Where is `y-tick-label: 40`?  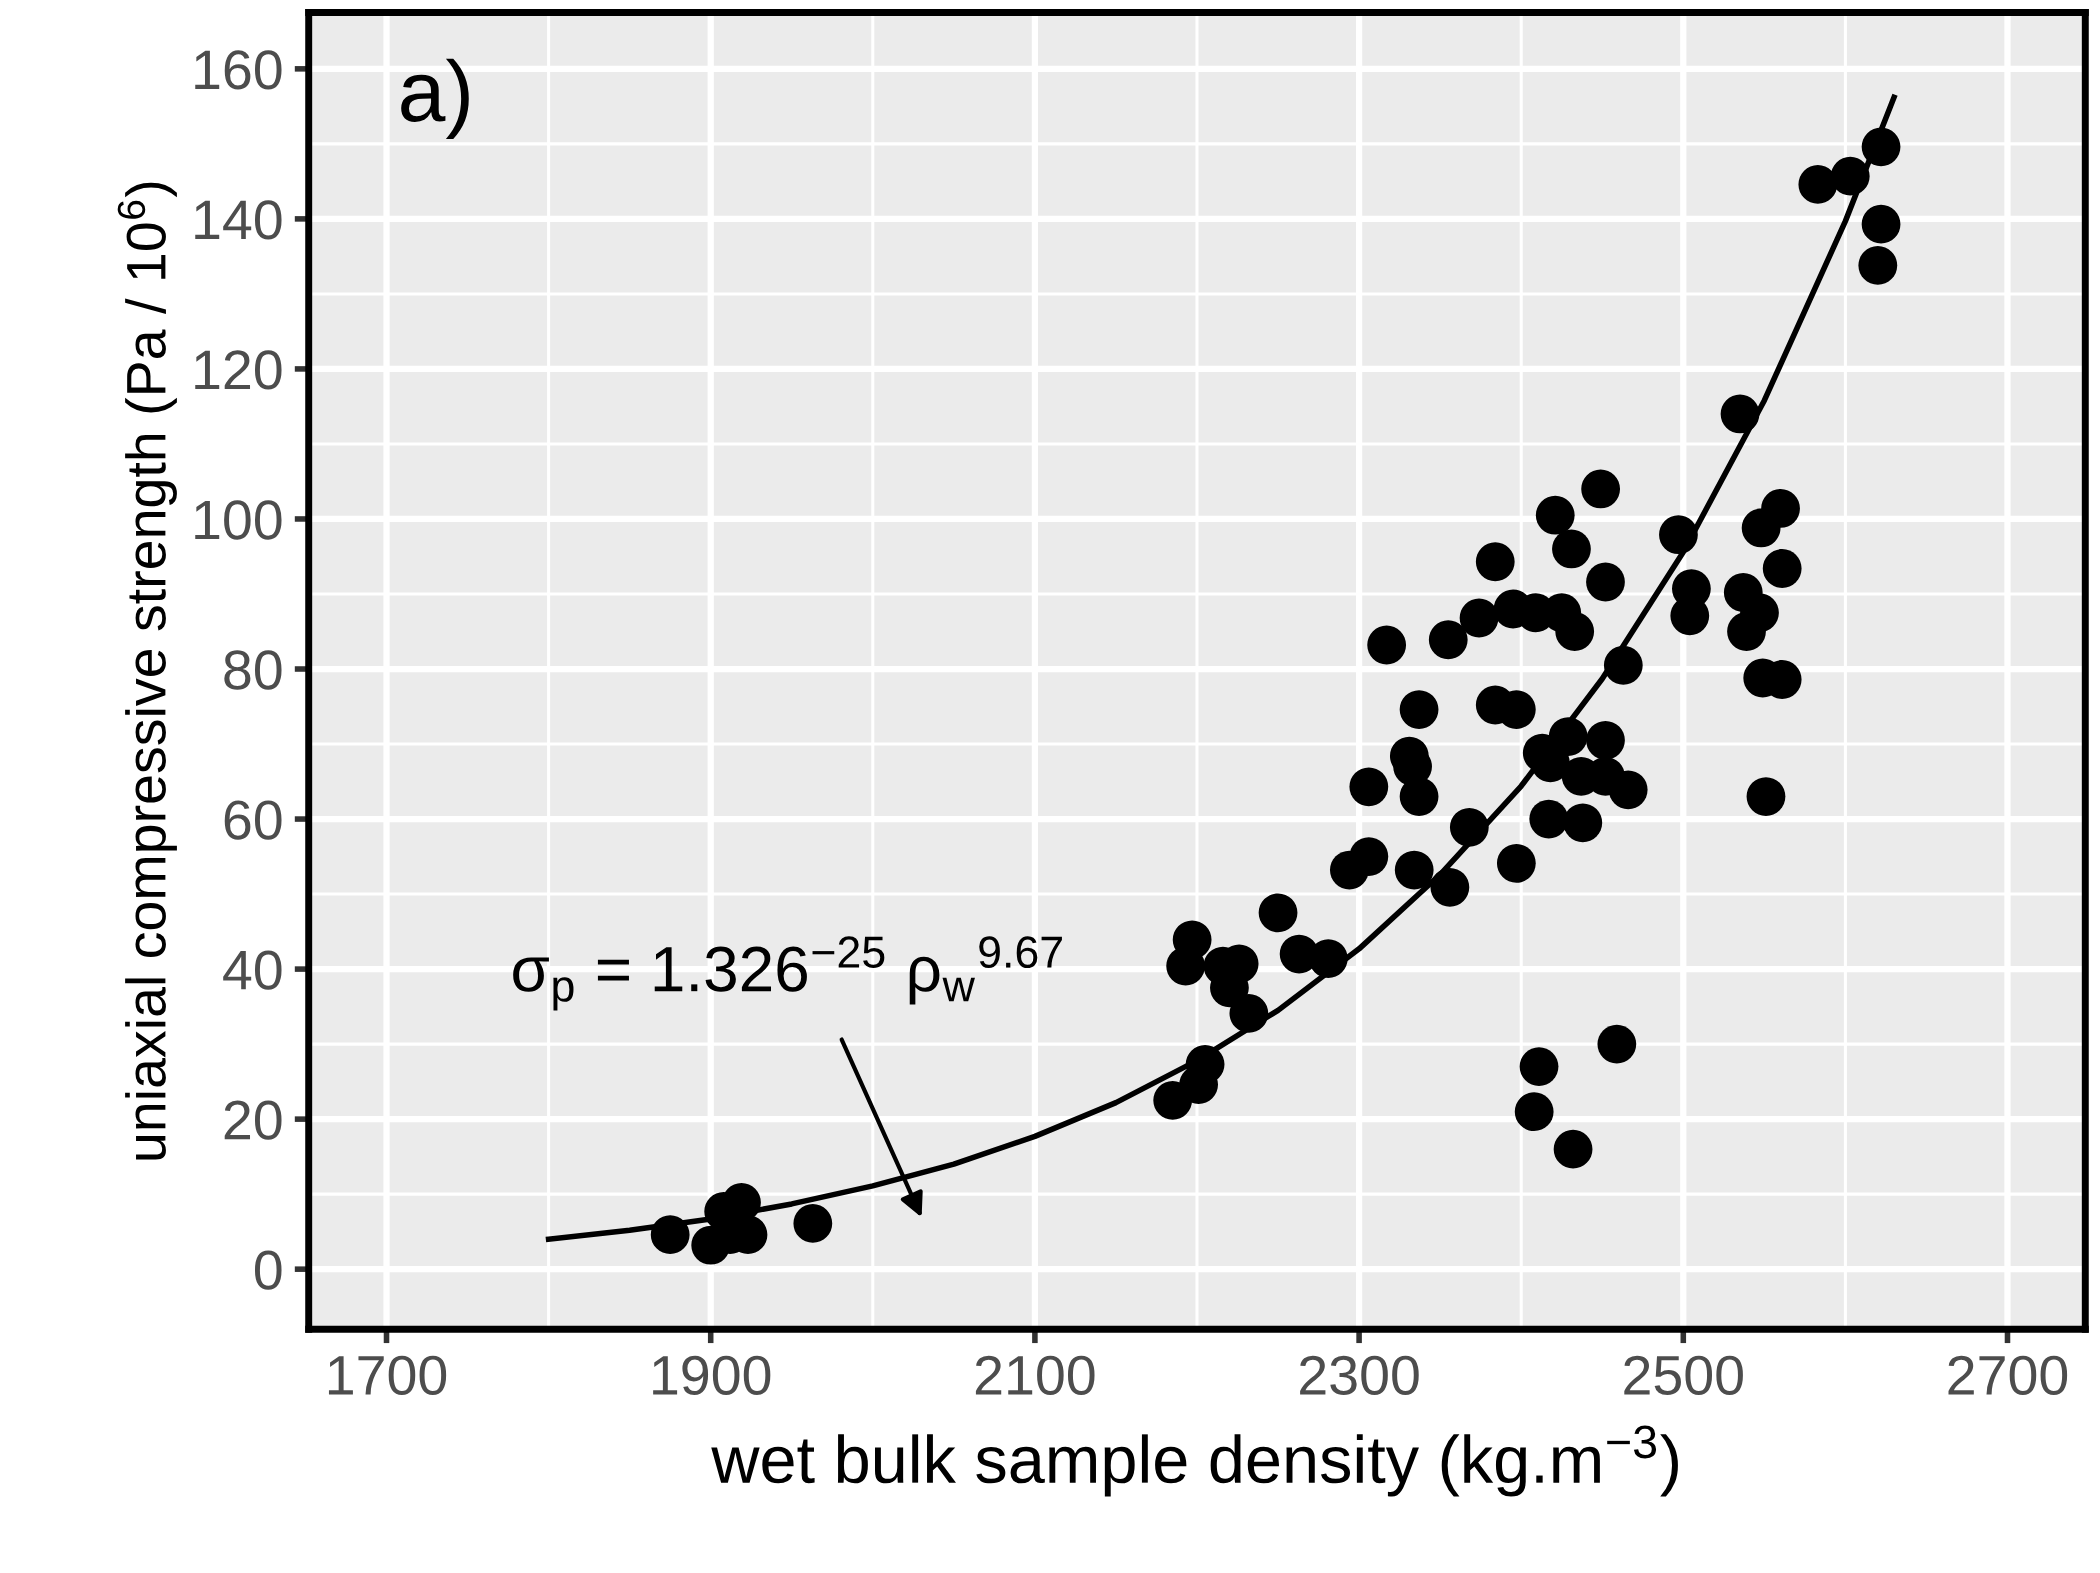 y-tick-label: 40 is located at coordinates (252, 970).